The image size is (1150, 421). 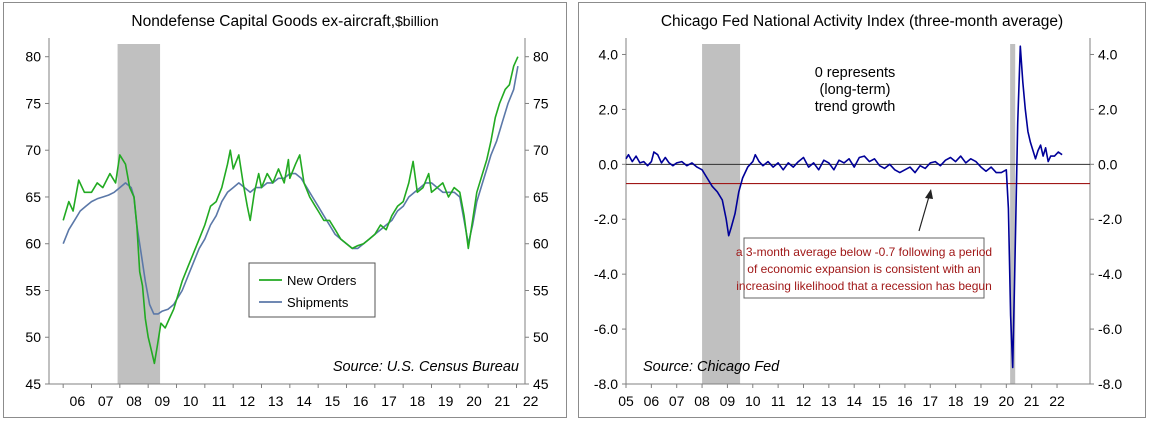 I want to click on y-tick-label-right: -2.0, so click(x=1110, y=219).